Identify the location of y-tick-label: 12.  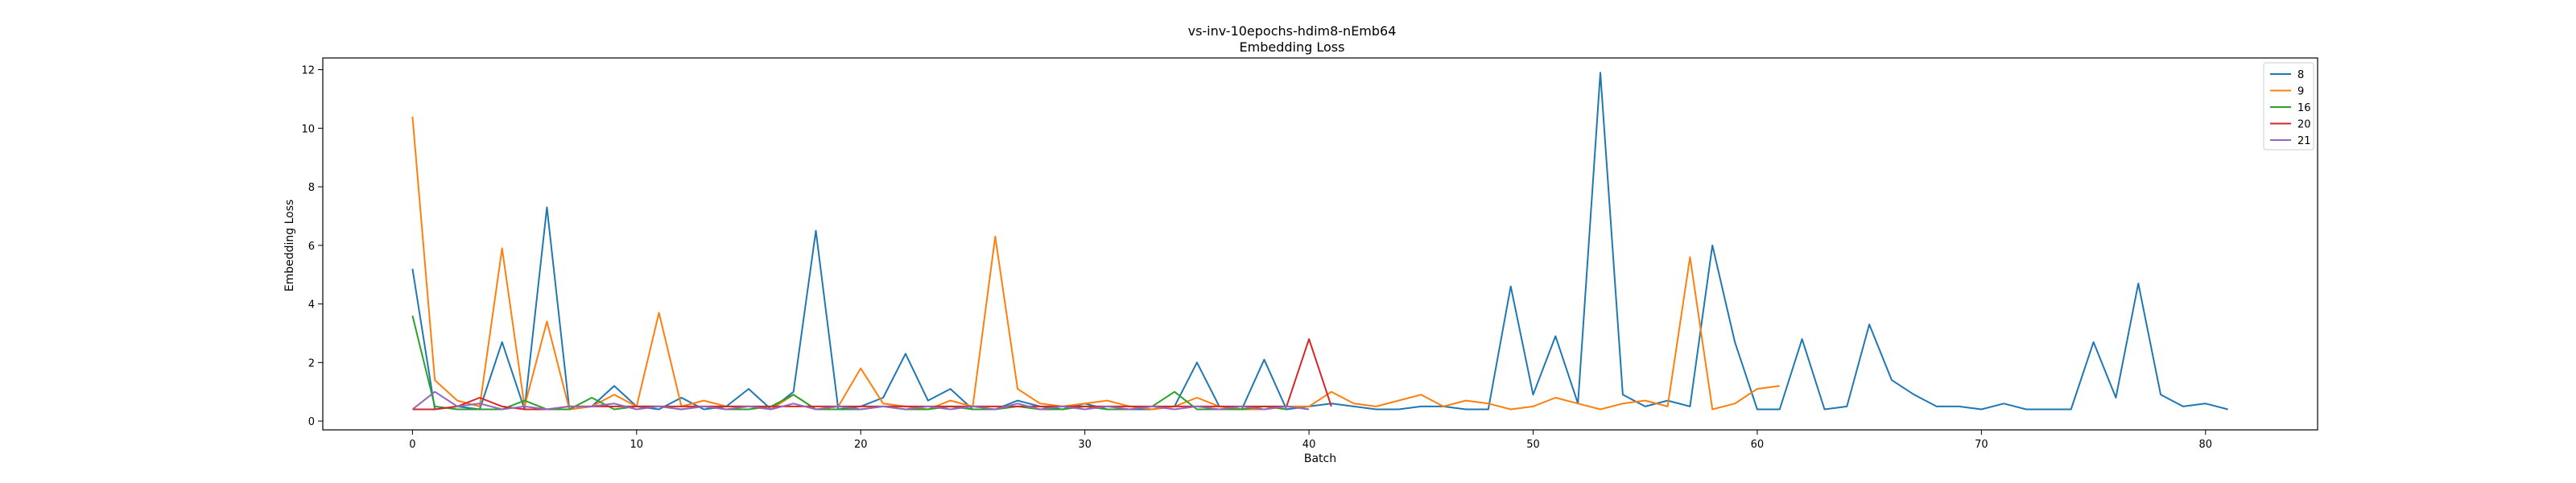
(308, 71).